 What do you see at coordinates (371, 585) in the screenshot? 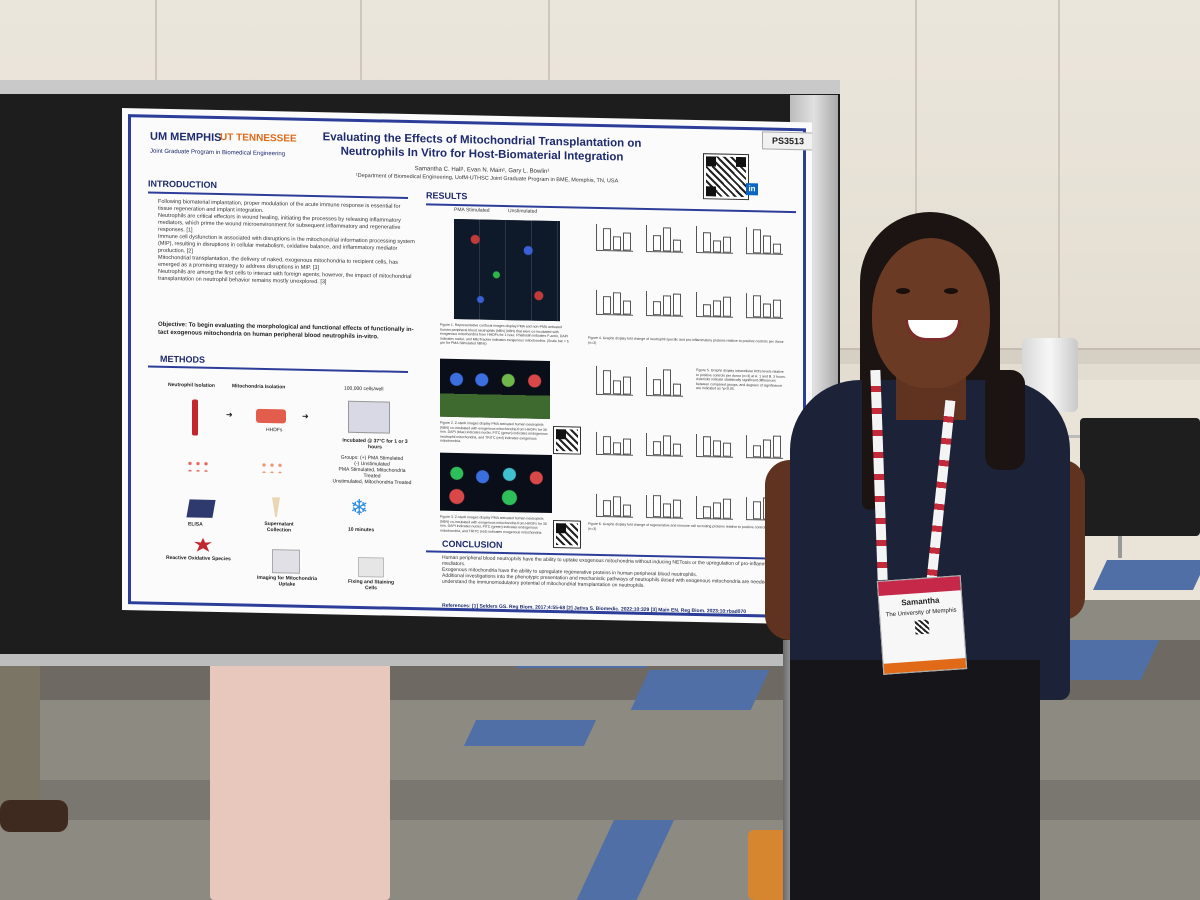
I see `fixing-label: Fixing and Staining Cells` at bounding box center [371, 585].